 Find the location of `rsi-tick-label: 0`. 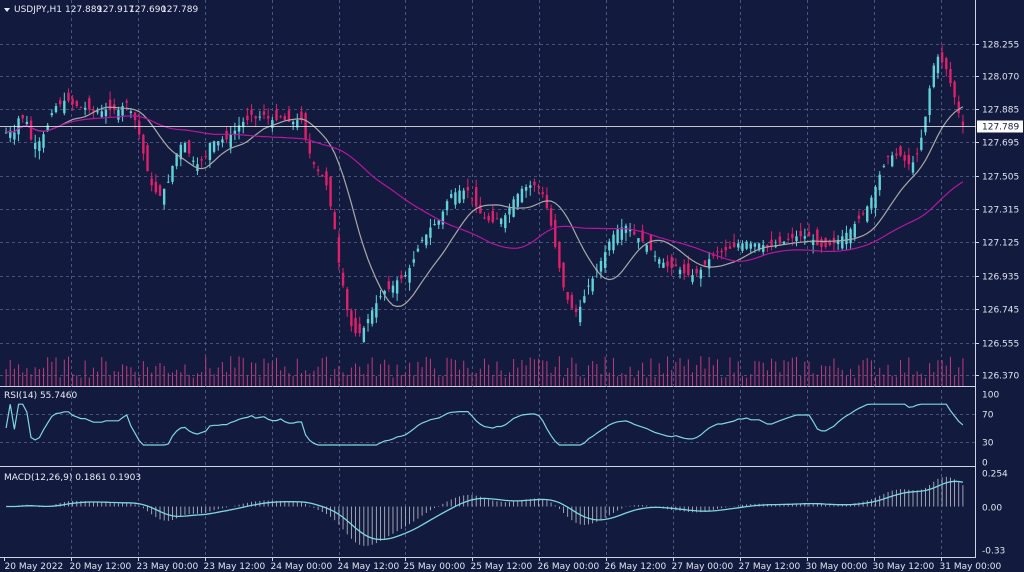

rsi-tick-label: 0 is located at coordinates (985, 464).